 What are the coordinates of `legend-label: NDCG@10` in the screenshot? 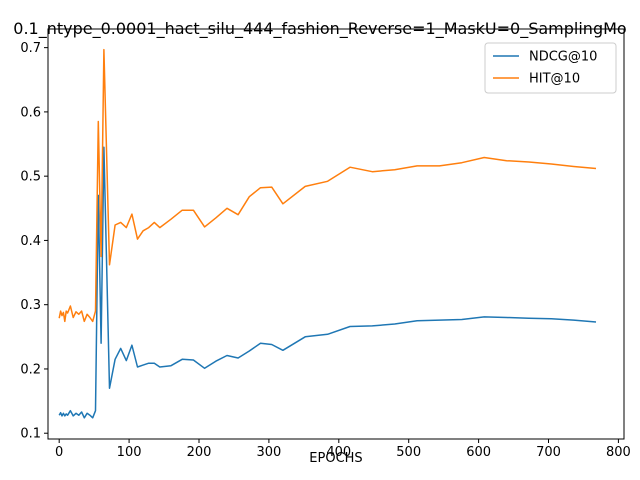 It's located at (563, 57).